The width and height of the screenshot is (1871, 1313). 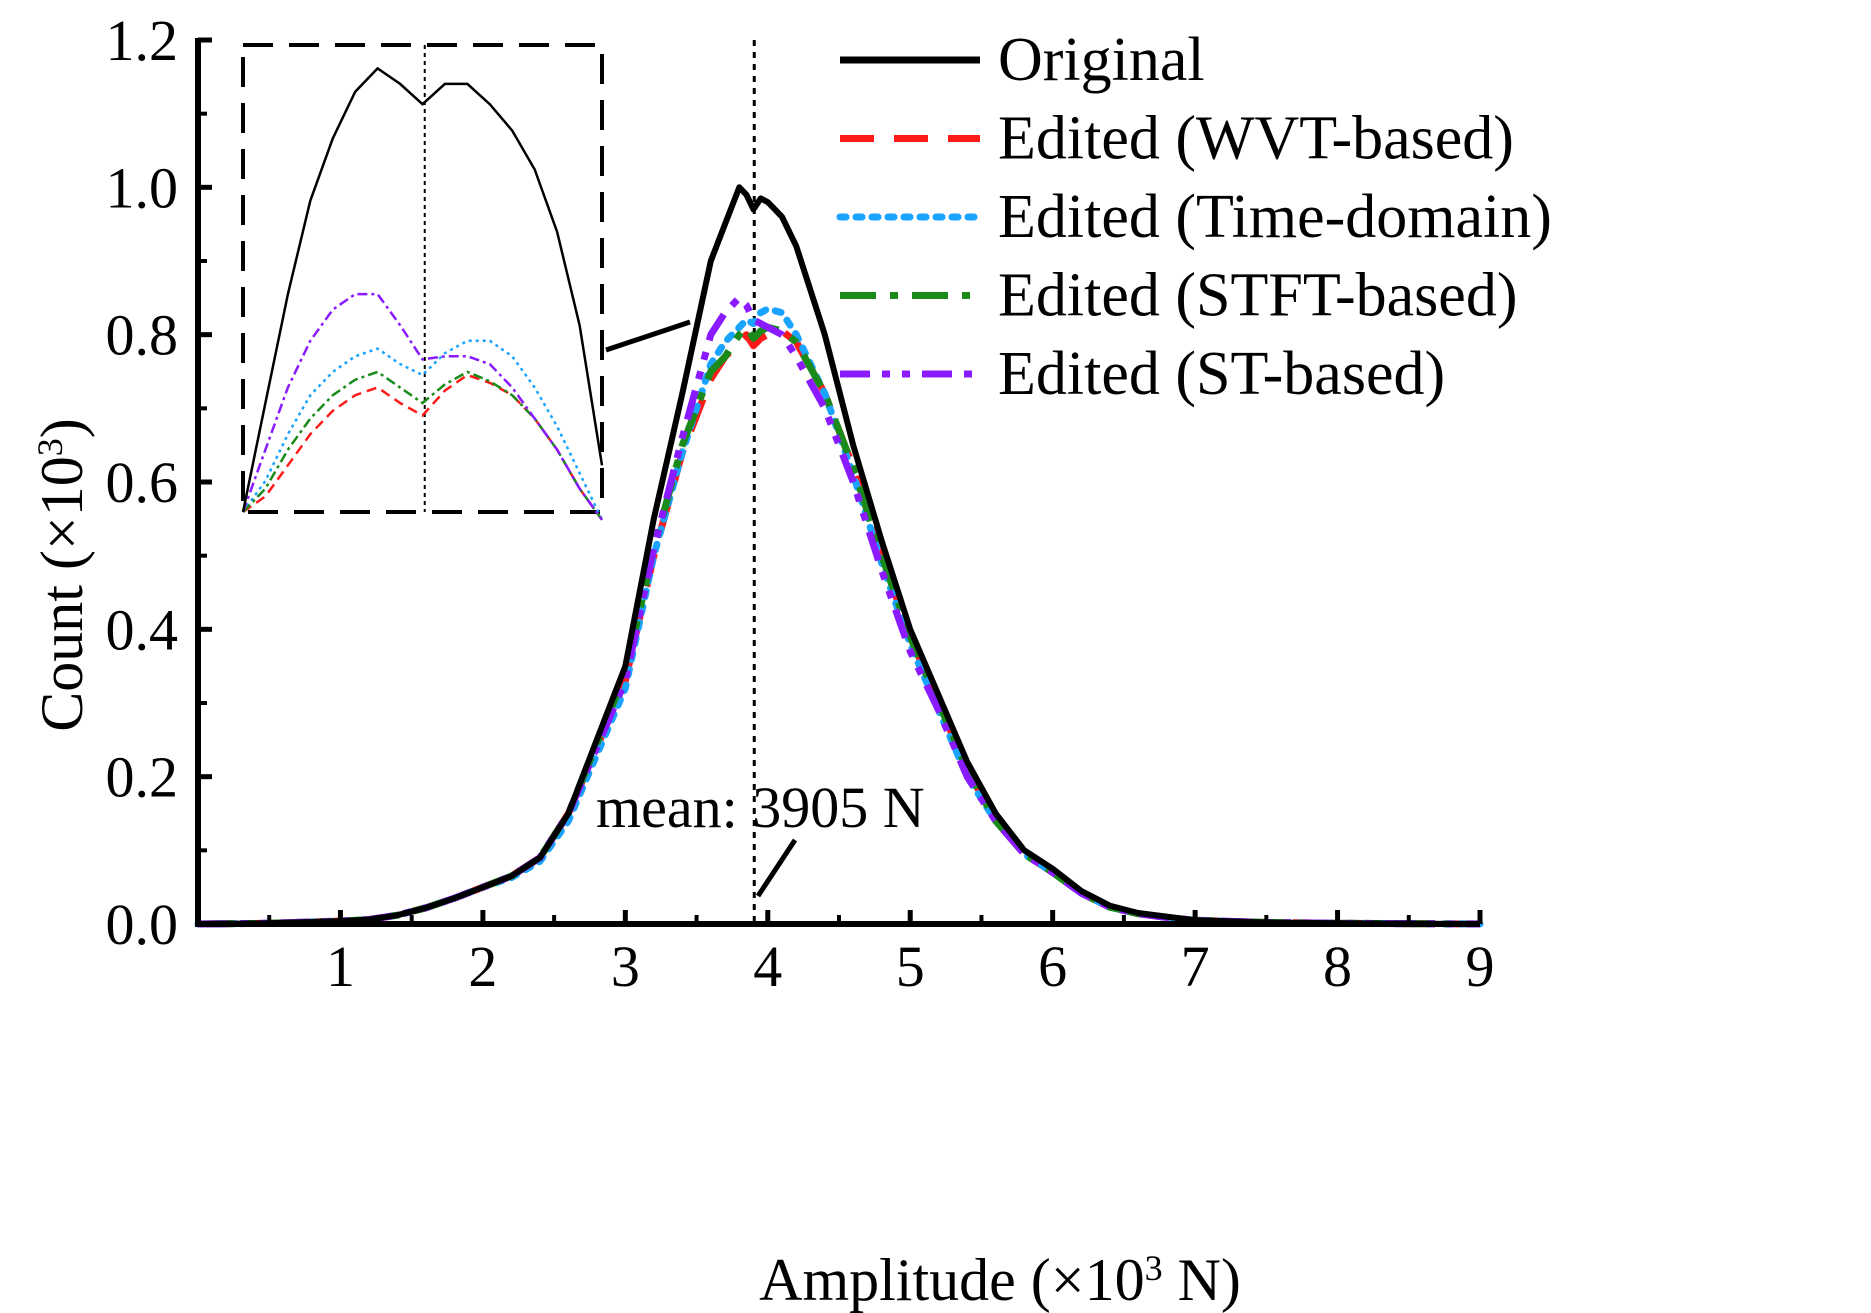 I want to click on y-axis-title-sup: 3, so click(x=50, y=447).